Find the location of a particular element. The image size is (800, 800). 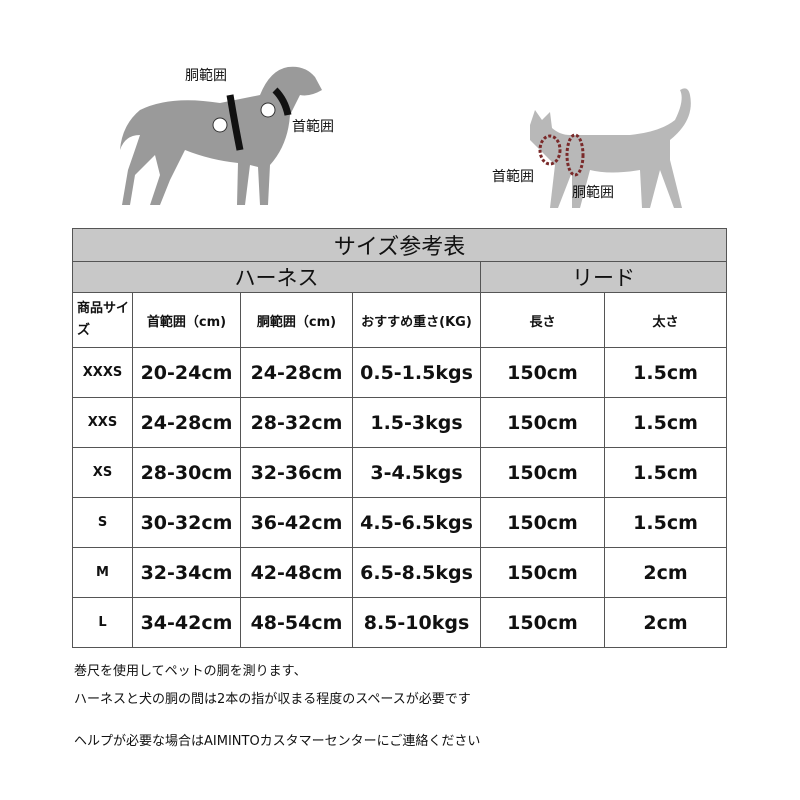

cell-neck: 30-32cm is located at coordinates (186, 522).